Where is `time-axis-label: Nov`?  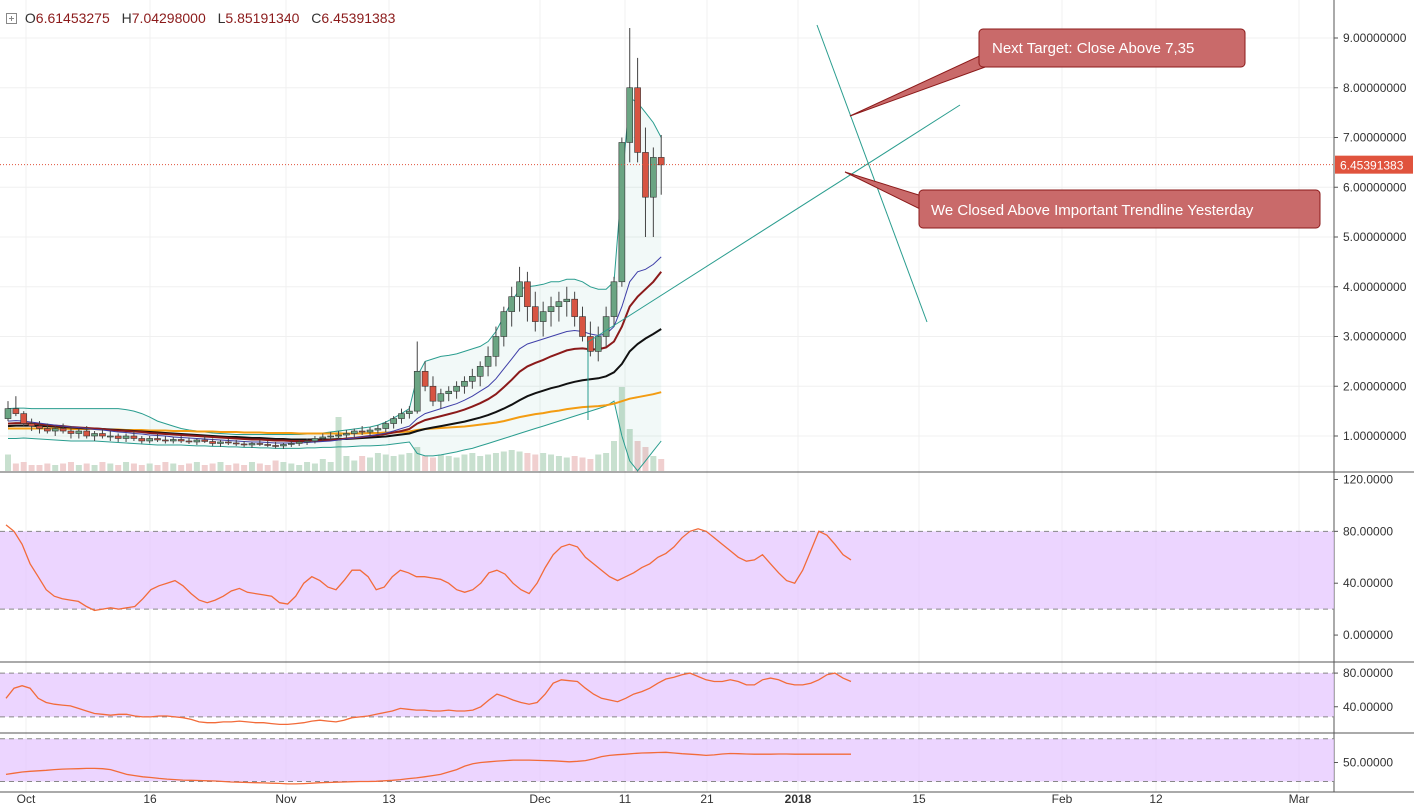 time-axis-label: Nov is located at coordinates (285, 799).